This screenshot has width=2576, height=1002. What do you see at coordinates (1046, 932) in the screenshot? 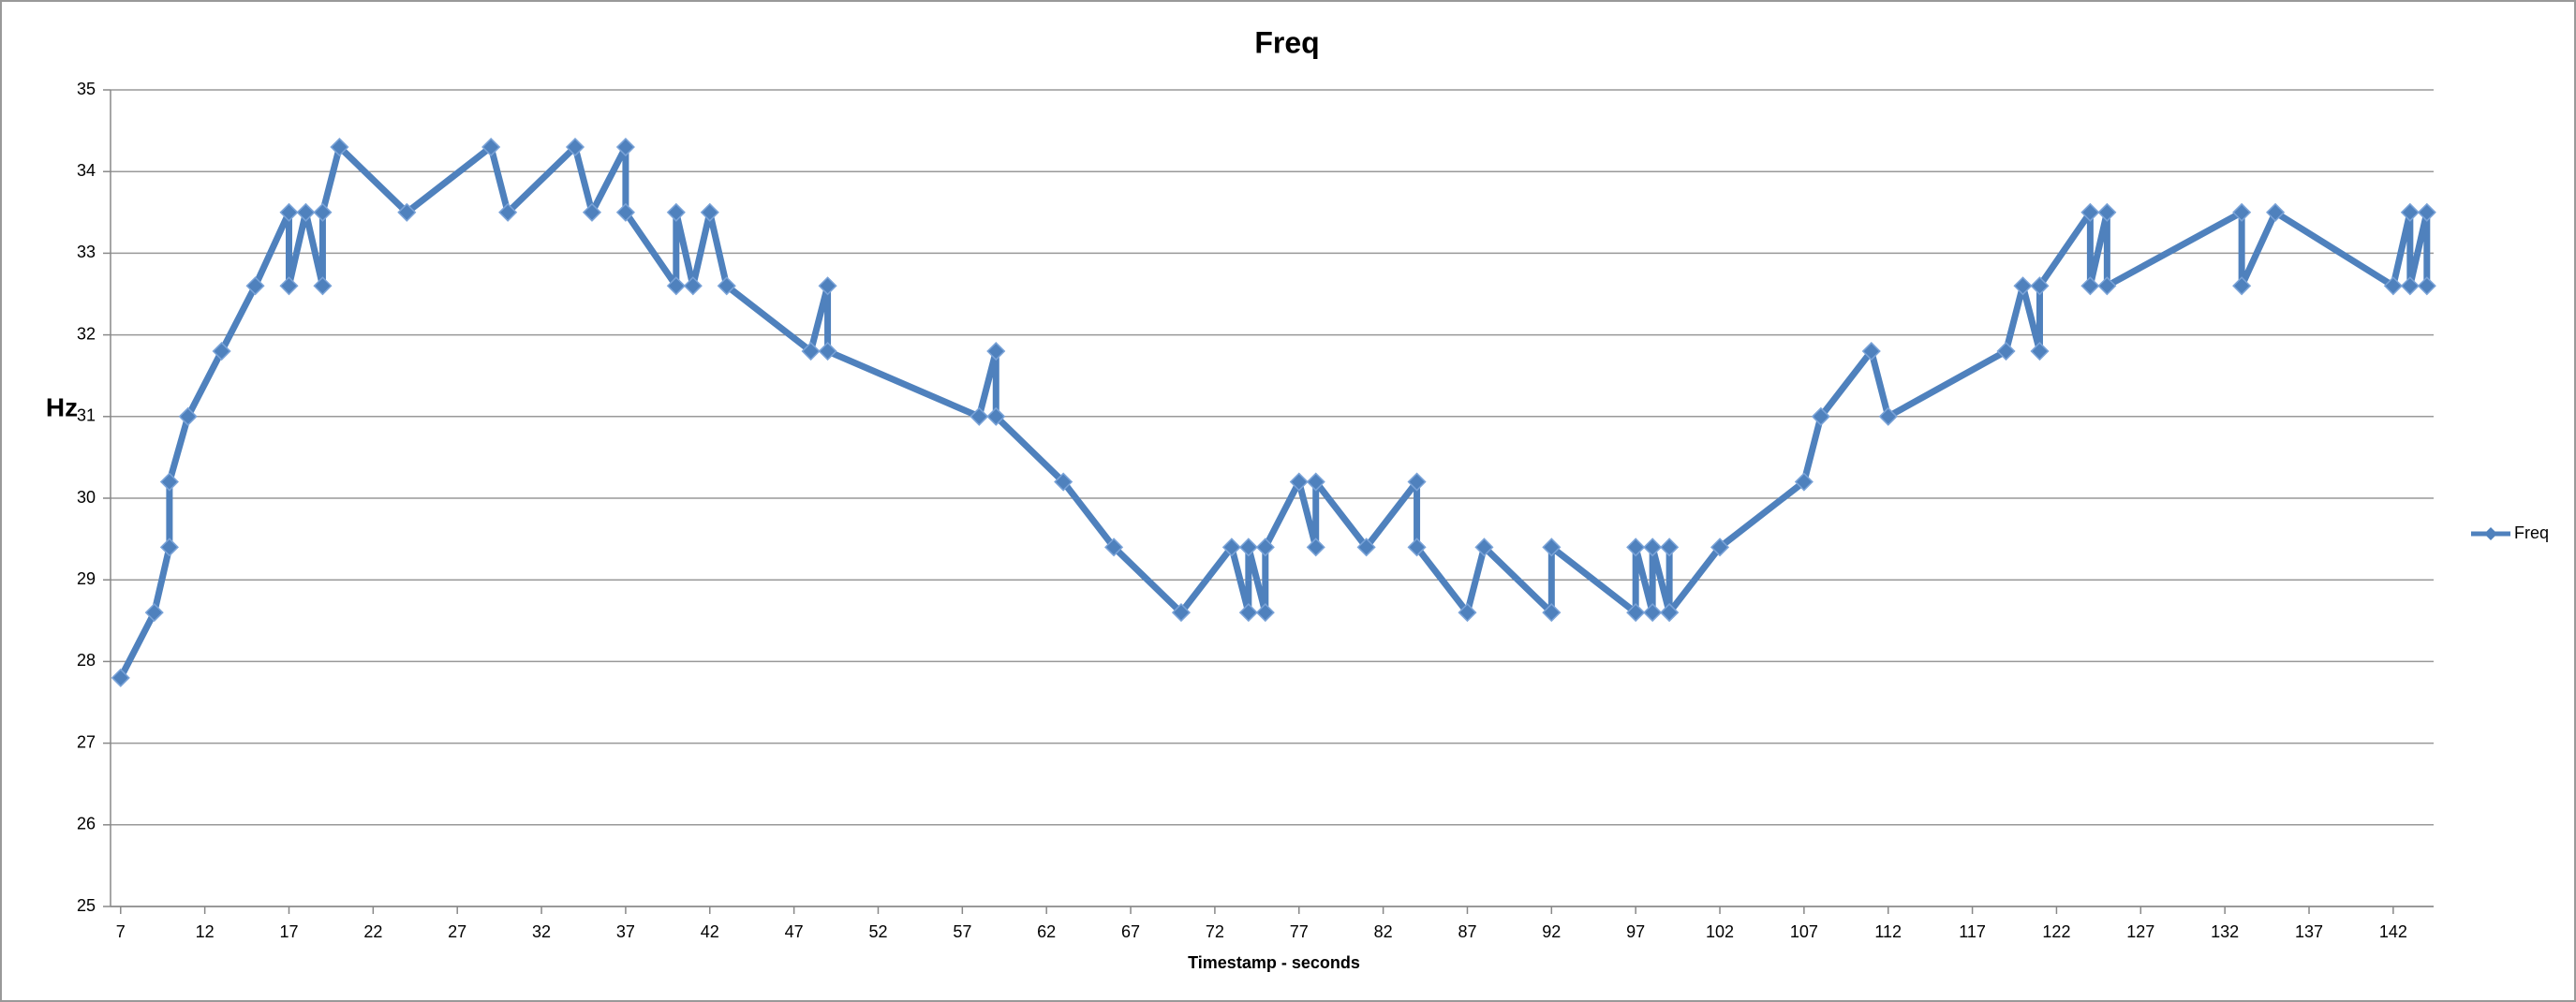
I see `x-tick-label: 62` at bounding box center [1046, 932].